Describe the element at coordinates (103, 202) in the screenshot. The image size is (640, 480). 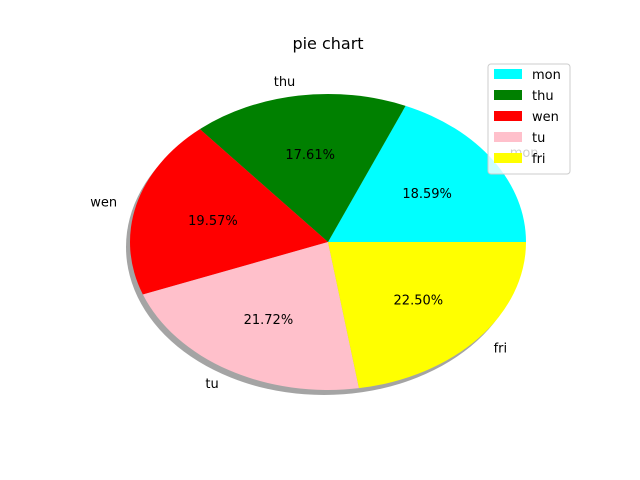
I see `slice-label-wen: wen` at that location.